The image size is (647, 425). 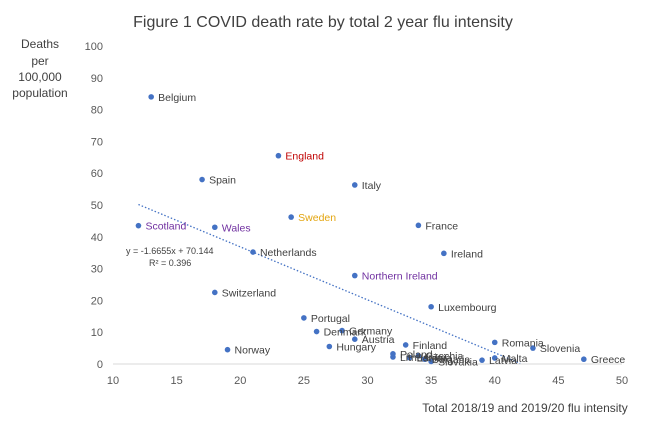 I want to click on data-point-label: Latvia, so click(x=503, y=361).